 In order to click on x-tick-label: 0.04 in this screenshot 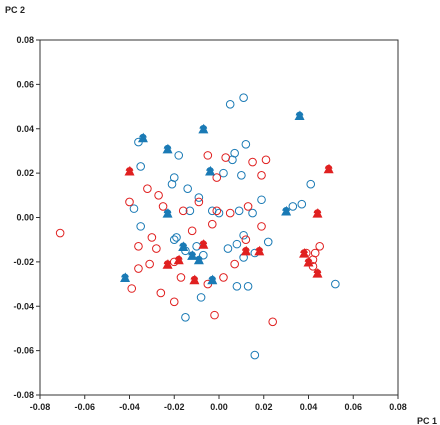, I will do `click(309, 407)`.